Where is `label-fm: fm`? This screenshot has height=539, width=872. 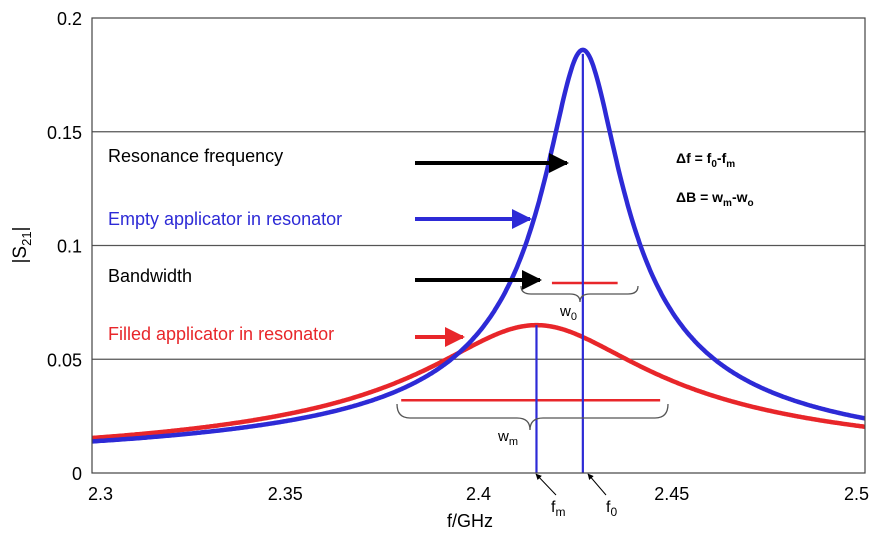 label-fm: fm is located at coordinates (558, 509).